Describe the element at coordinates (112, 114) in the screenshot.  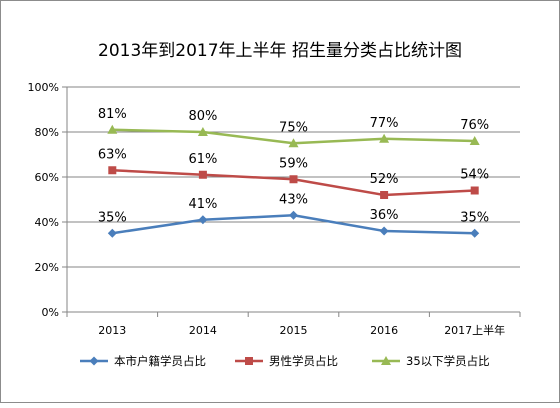
I see `data-label: 81%` at that location.